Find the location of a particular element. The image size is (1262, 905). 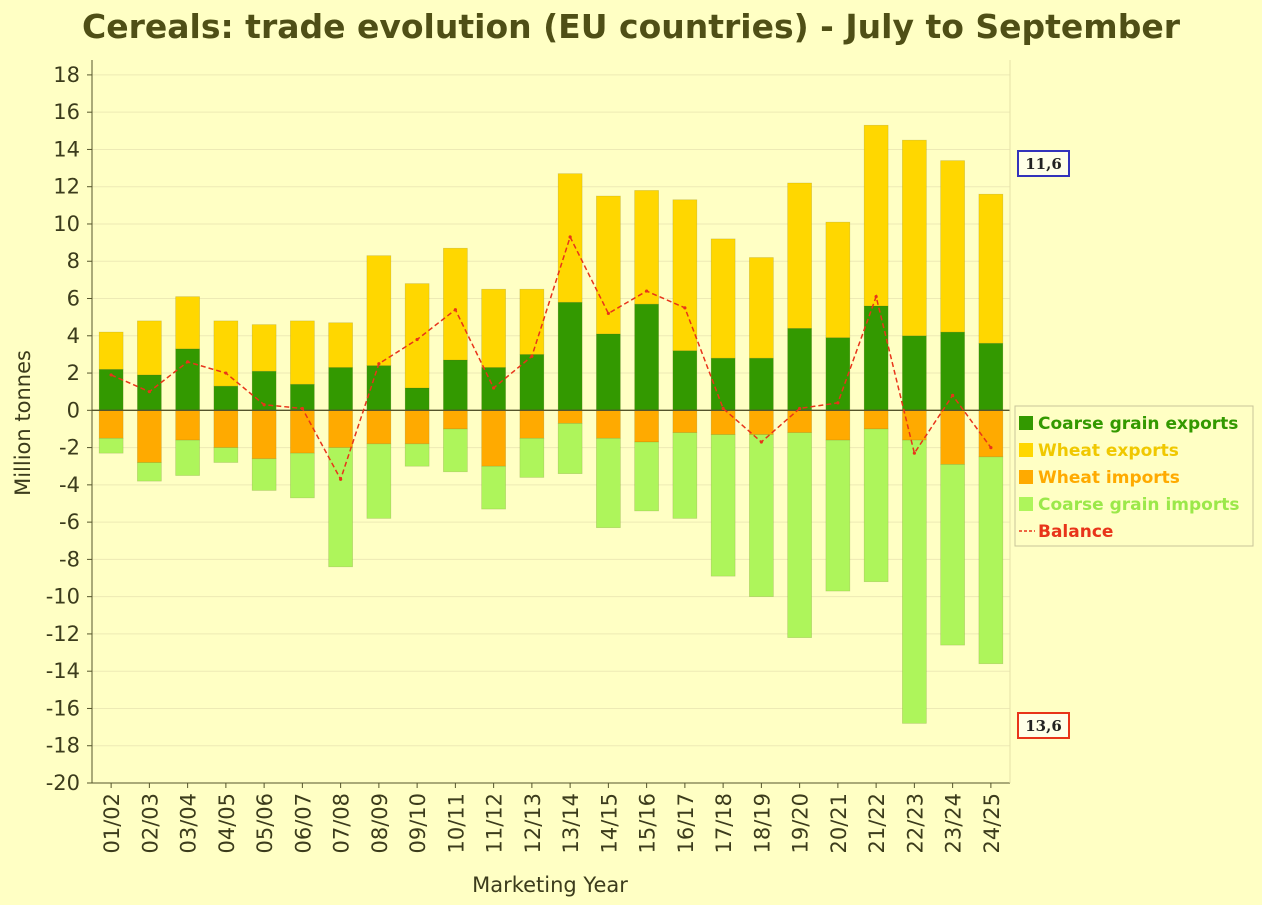

y-axis-title: Million tonnes is located at coordinates (23, 423).